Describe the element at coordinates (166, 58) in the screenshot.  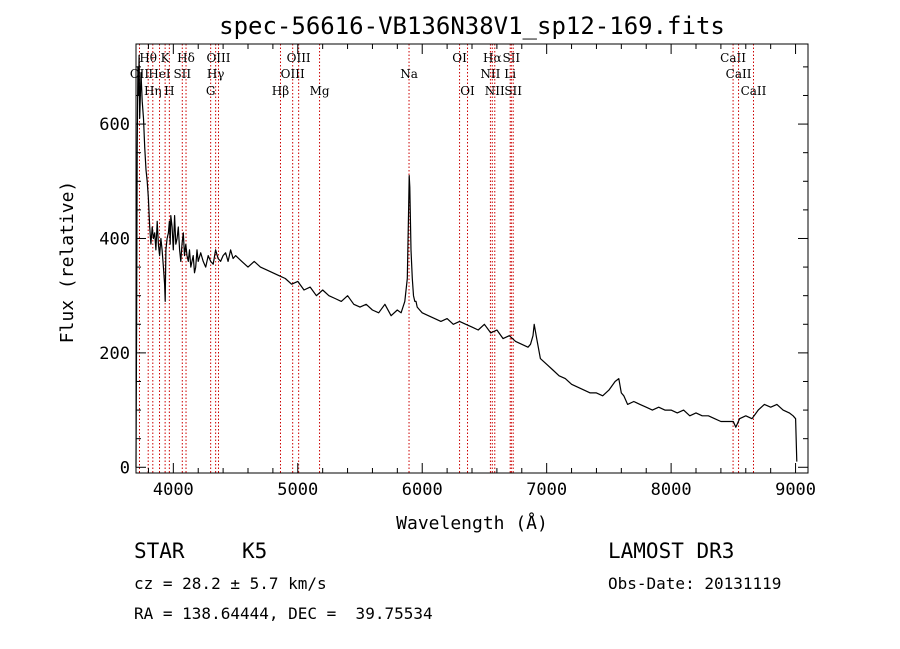
I see `spectral-line-label: K` at that location.